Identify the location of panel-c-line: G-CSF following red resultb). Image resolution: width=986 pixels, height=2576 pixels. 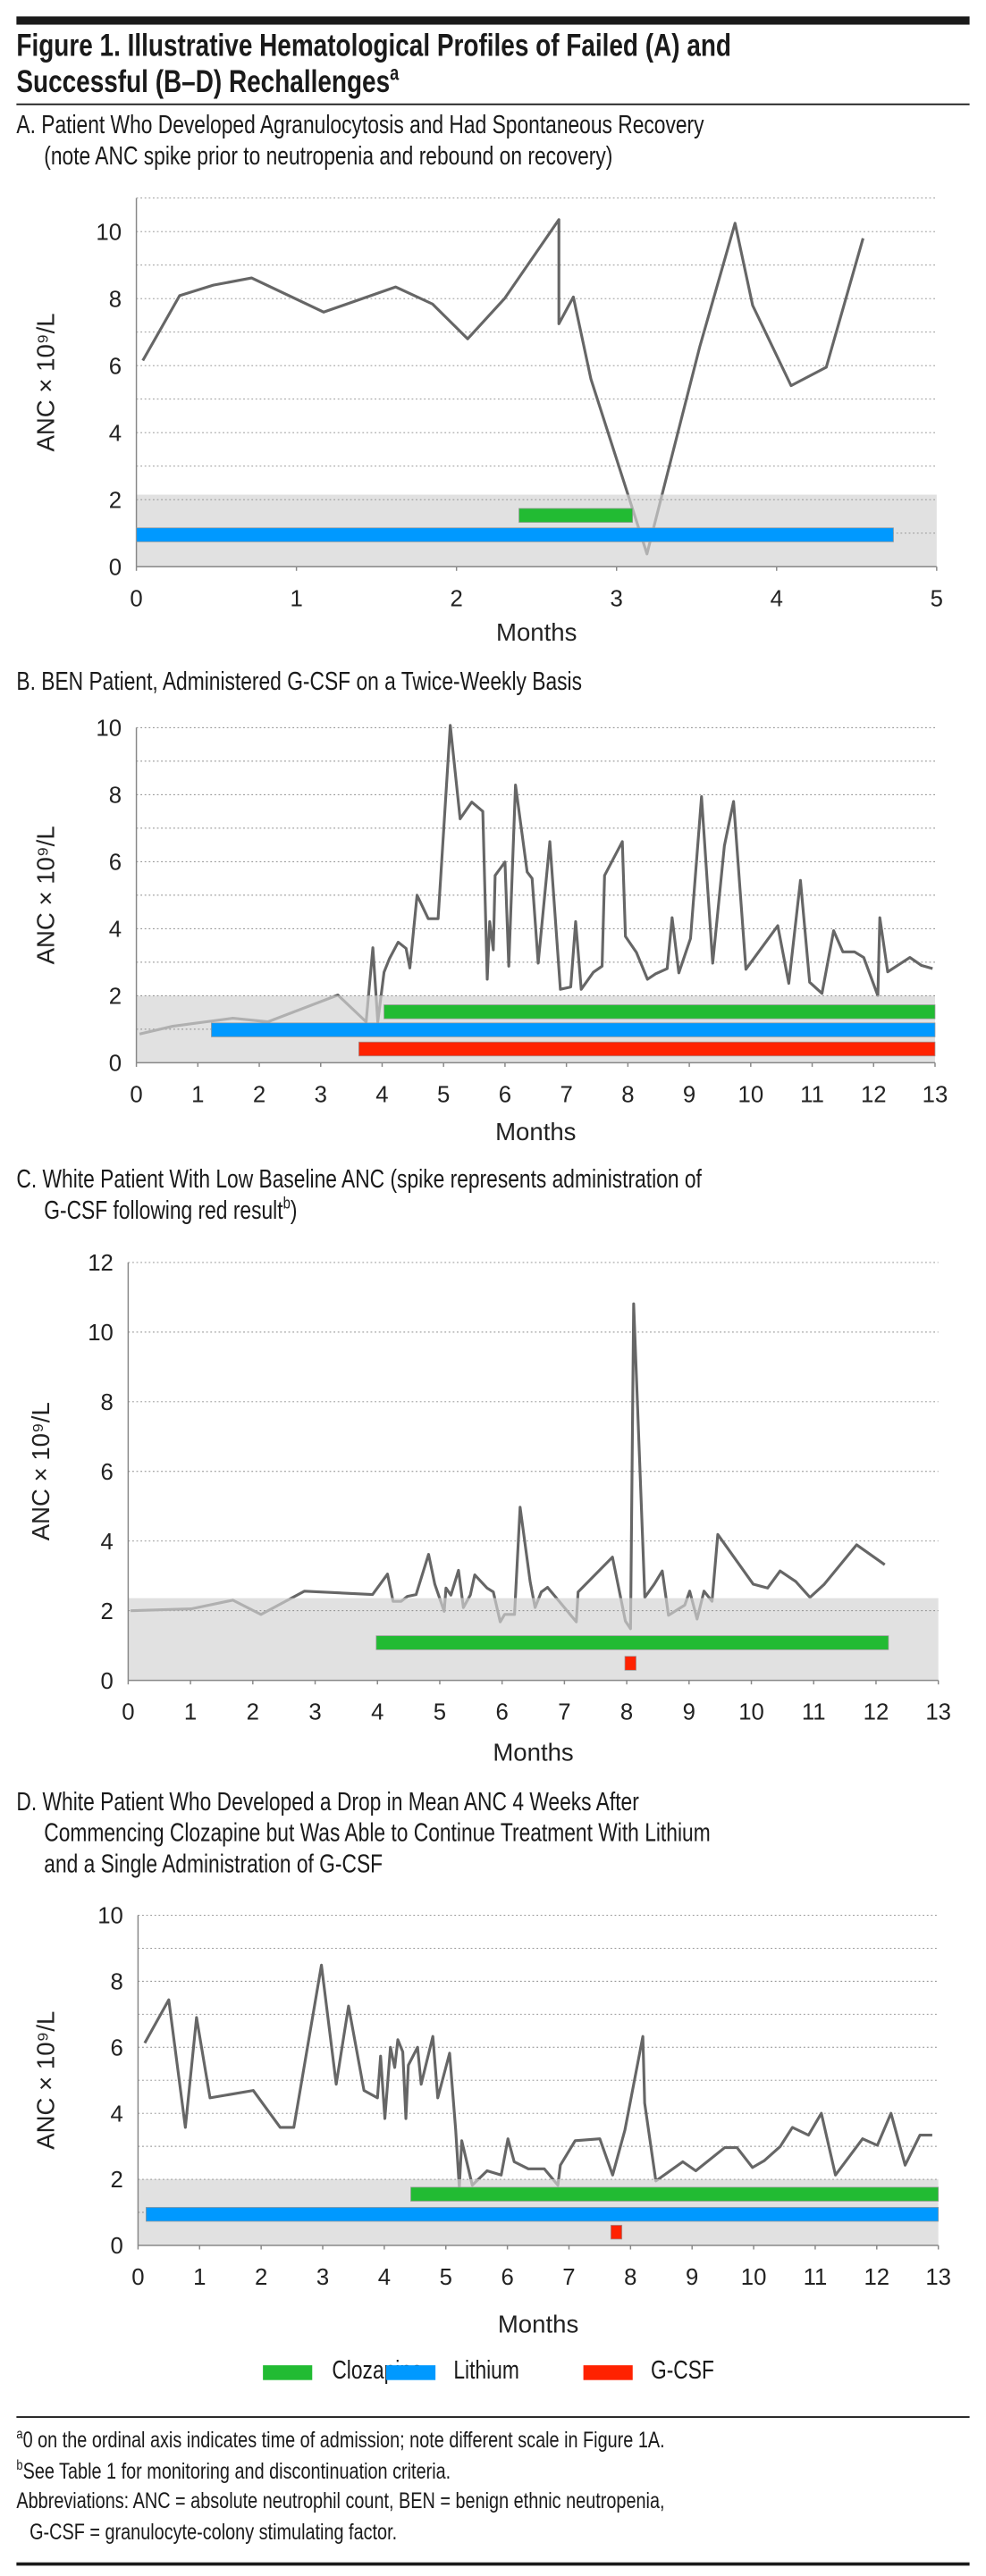
(359, 1211).